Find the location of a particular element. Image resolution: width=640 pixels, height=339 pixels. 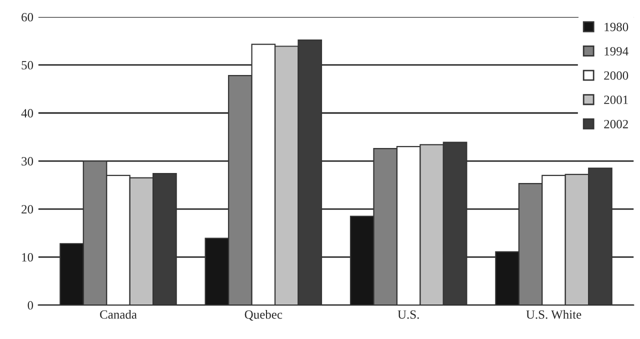

y-tick-label: 50 is located at coordinates (28, 65).